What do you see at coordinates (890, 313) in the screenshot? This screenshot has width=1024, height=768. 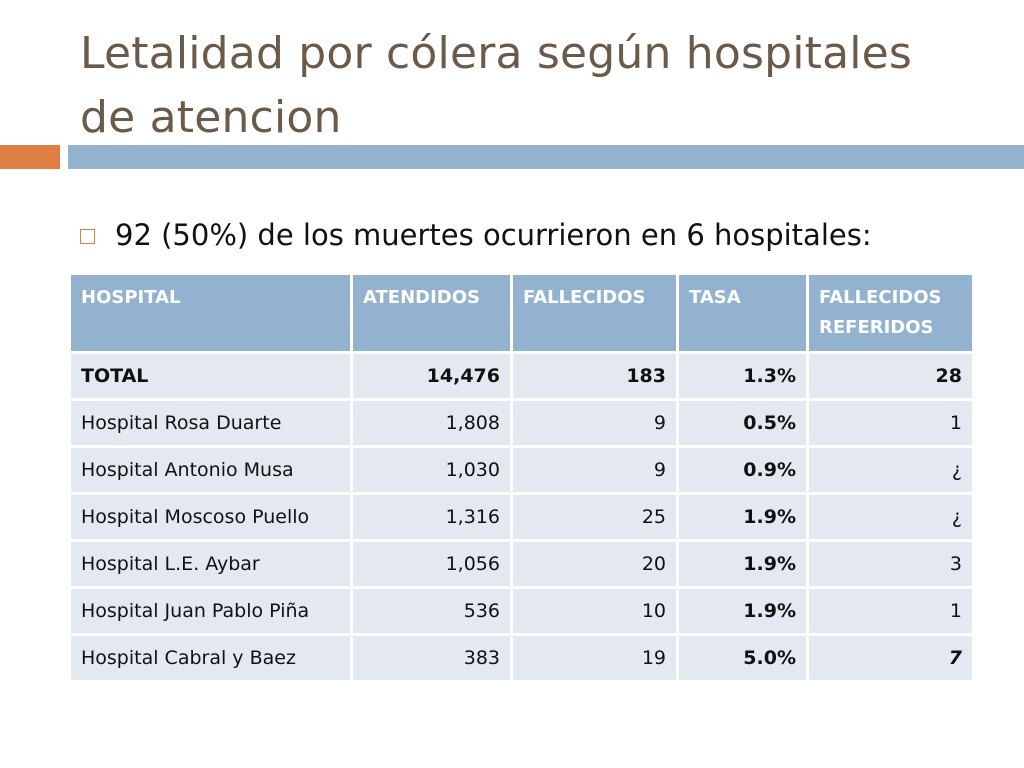 I see `header-fallecidos-referidos: FALLECIDOS REFERIDOS` at bounding box center [890, 313].